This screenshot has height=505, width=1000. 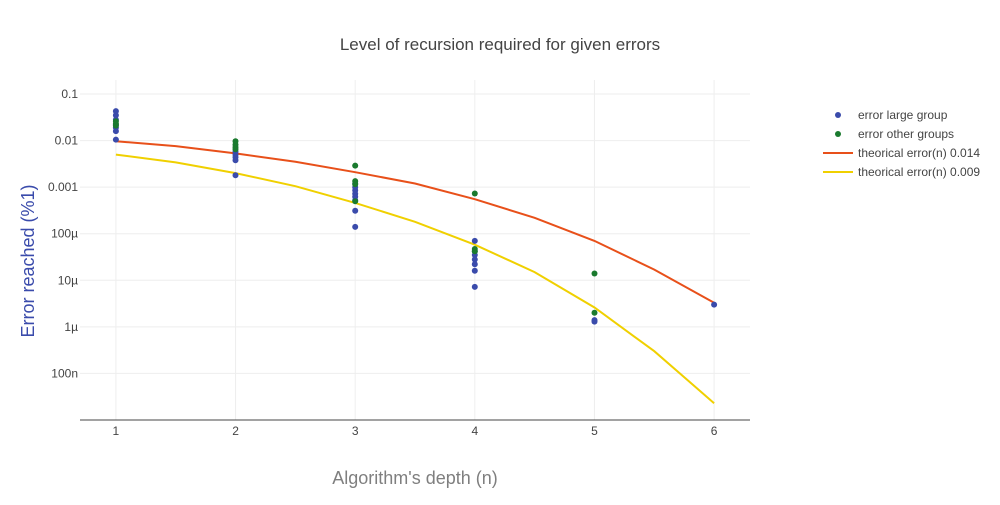 I want to click on x-axis-title: Algorithm's depth (n), so click(x=415, y=478).